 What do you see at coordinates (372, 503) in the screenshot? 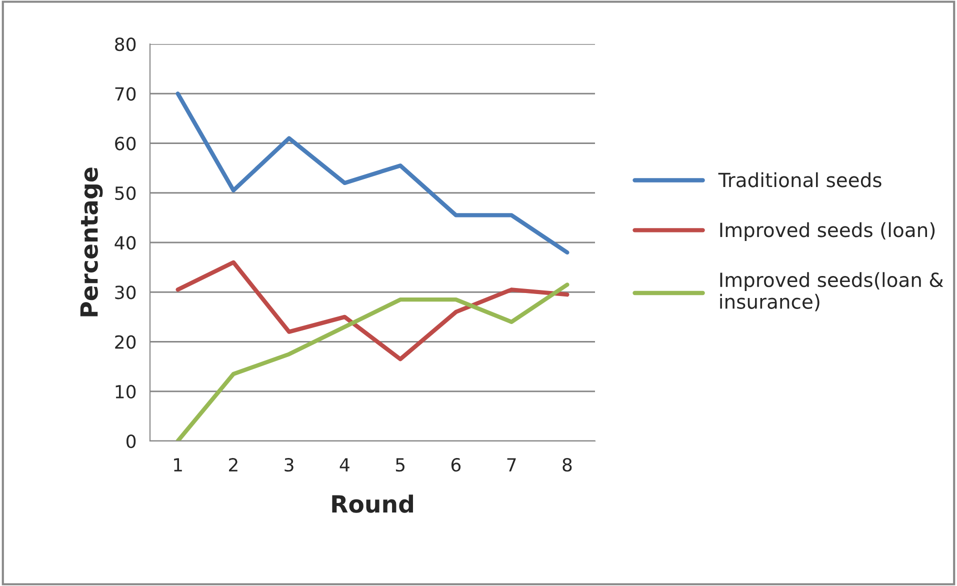
I see `x-axis-title: Round` at bounding box center [372, 503].